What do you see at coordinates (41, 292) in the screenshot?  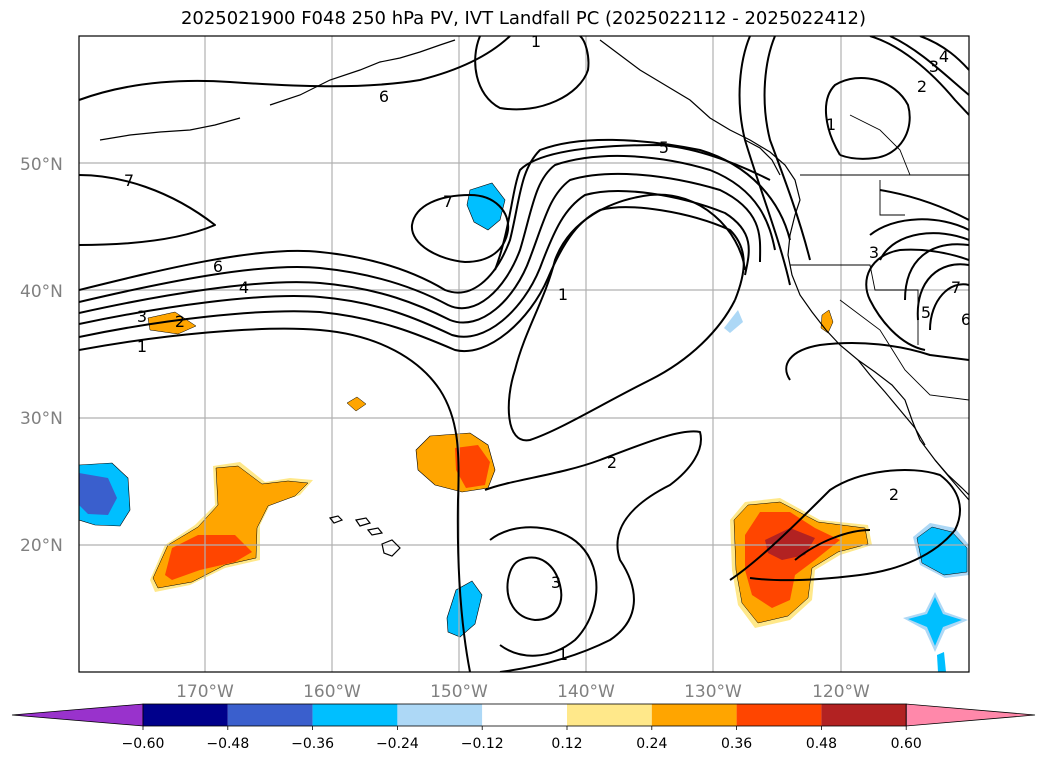 I see `lat-label: 40°N` at bounding box center [41, 292].